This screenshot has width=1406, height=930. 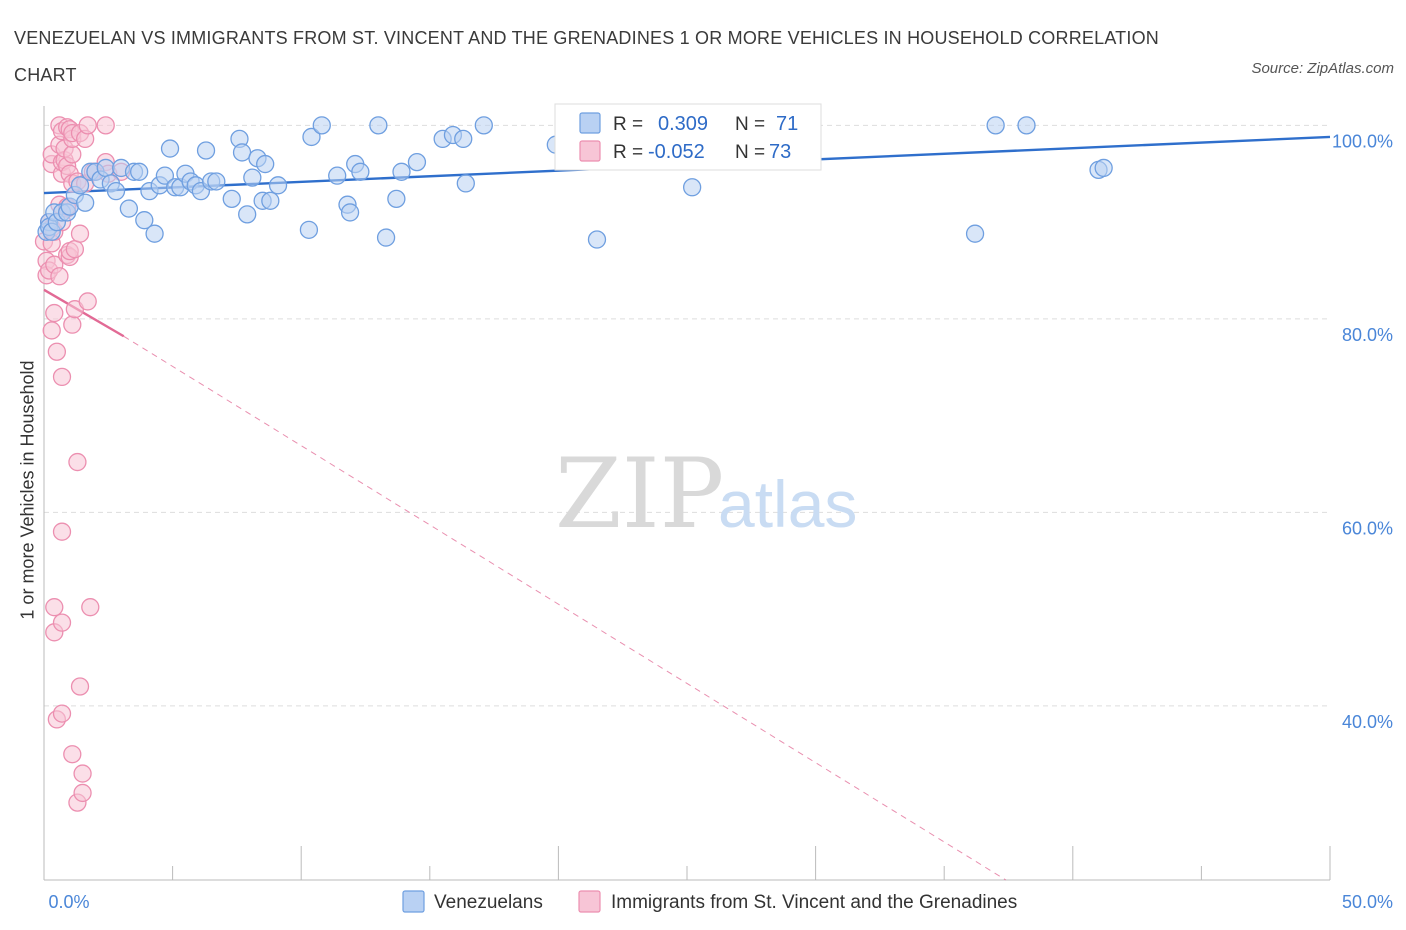 I want to click on legend-swatch-immigrants, so click(x=589, y=901).